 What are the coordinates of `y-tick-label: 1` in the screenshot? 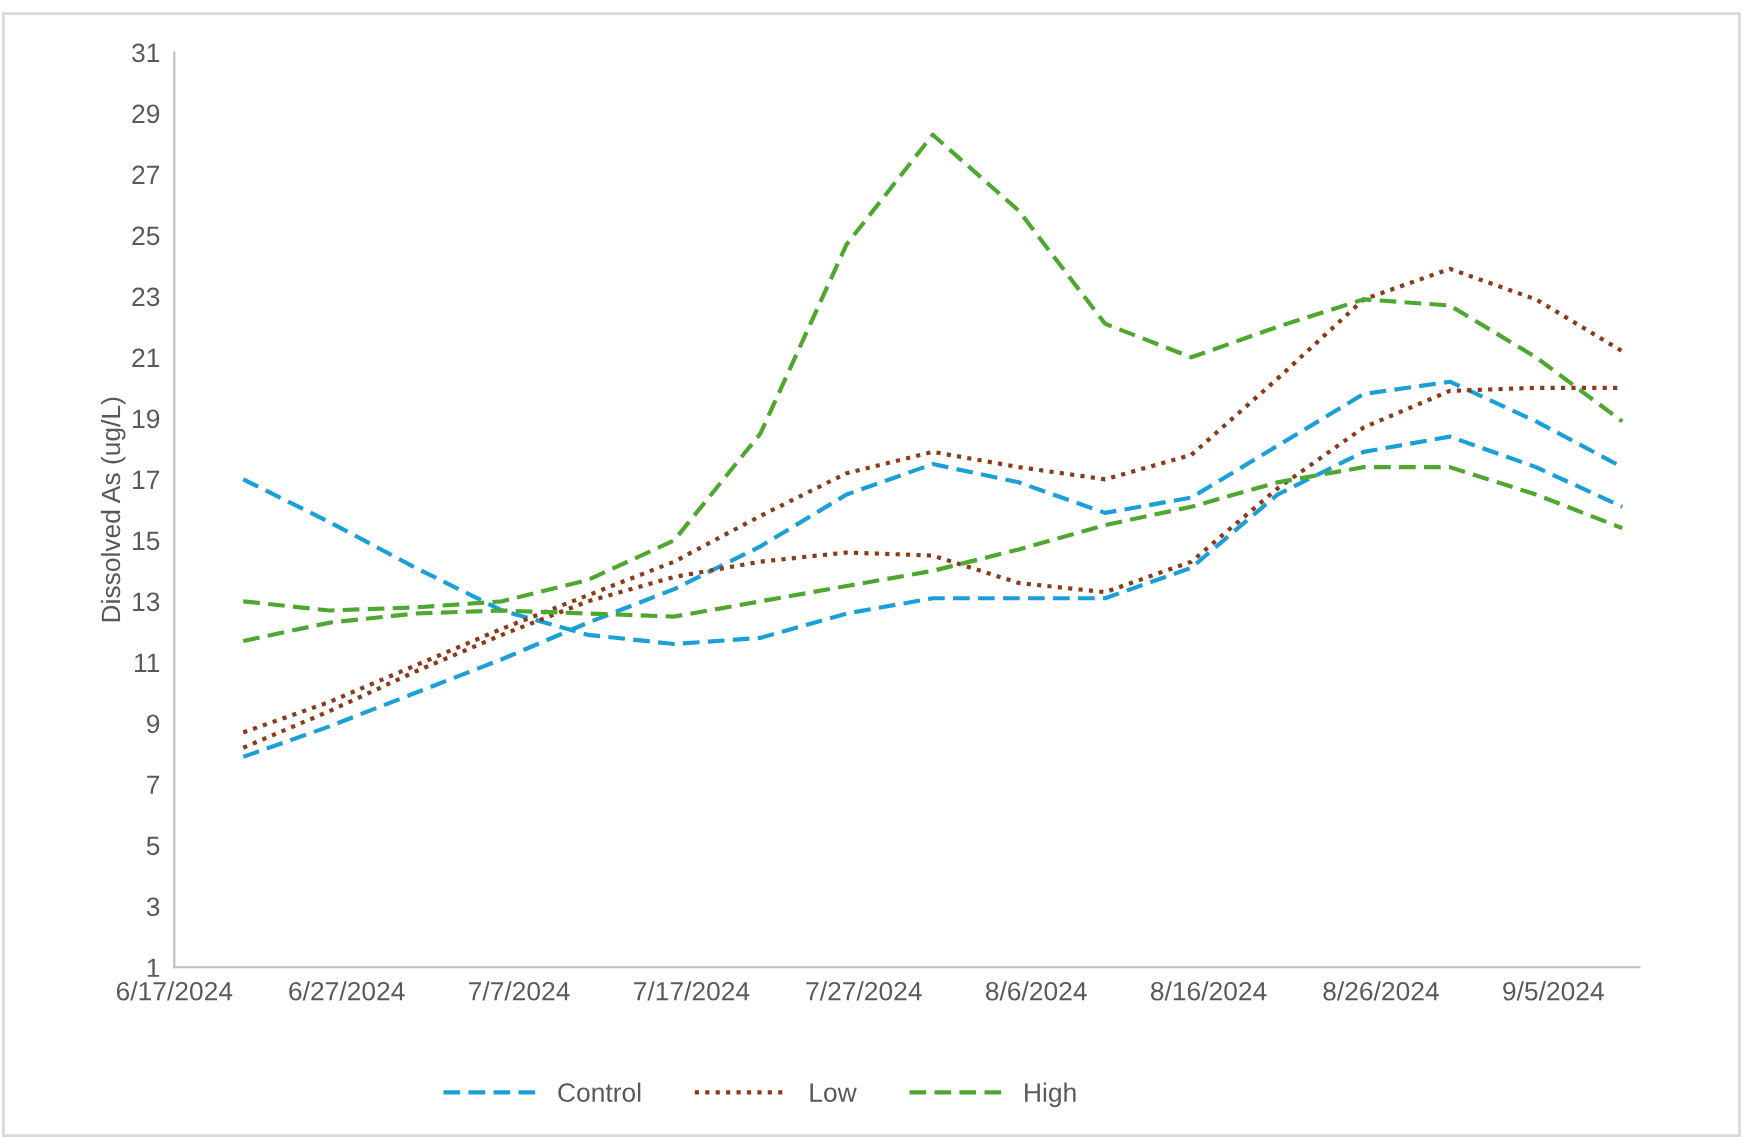 It's located at (153, 967).